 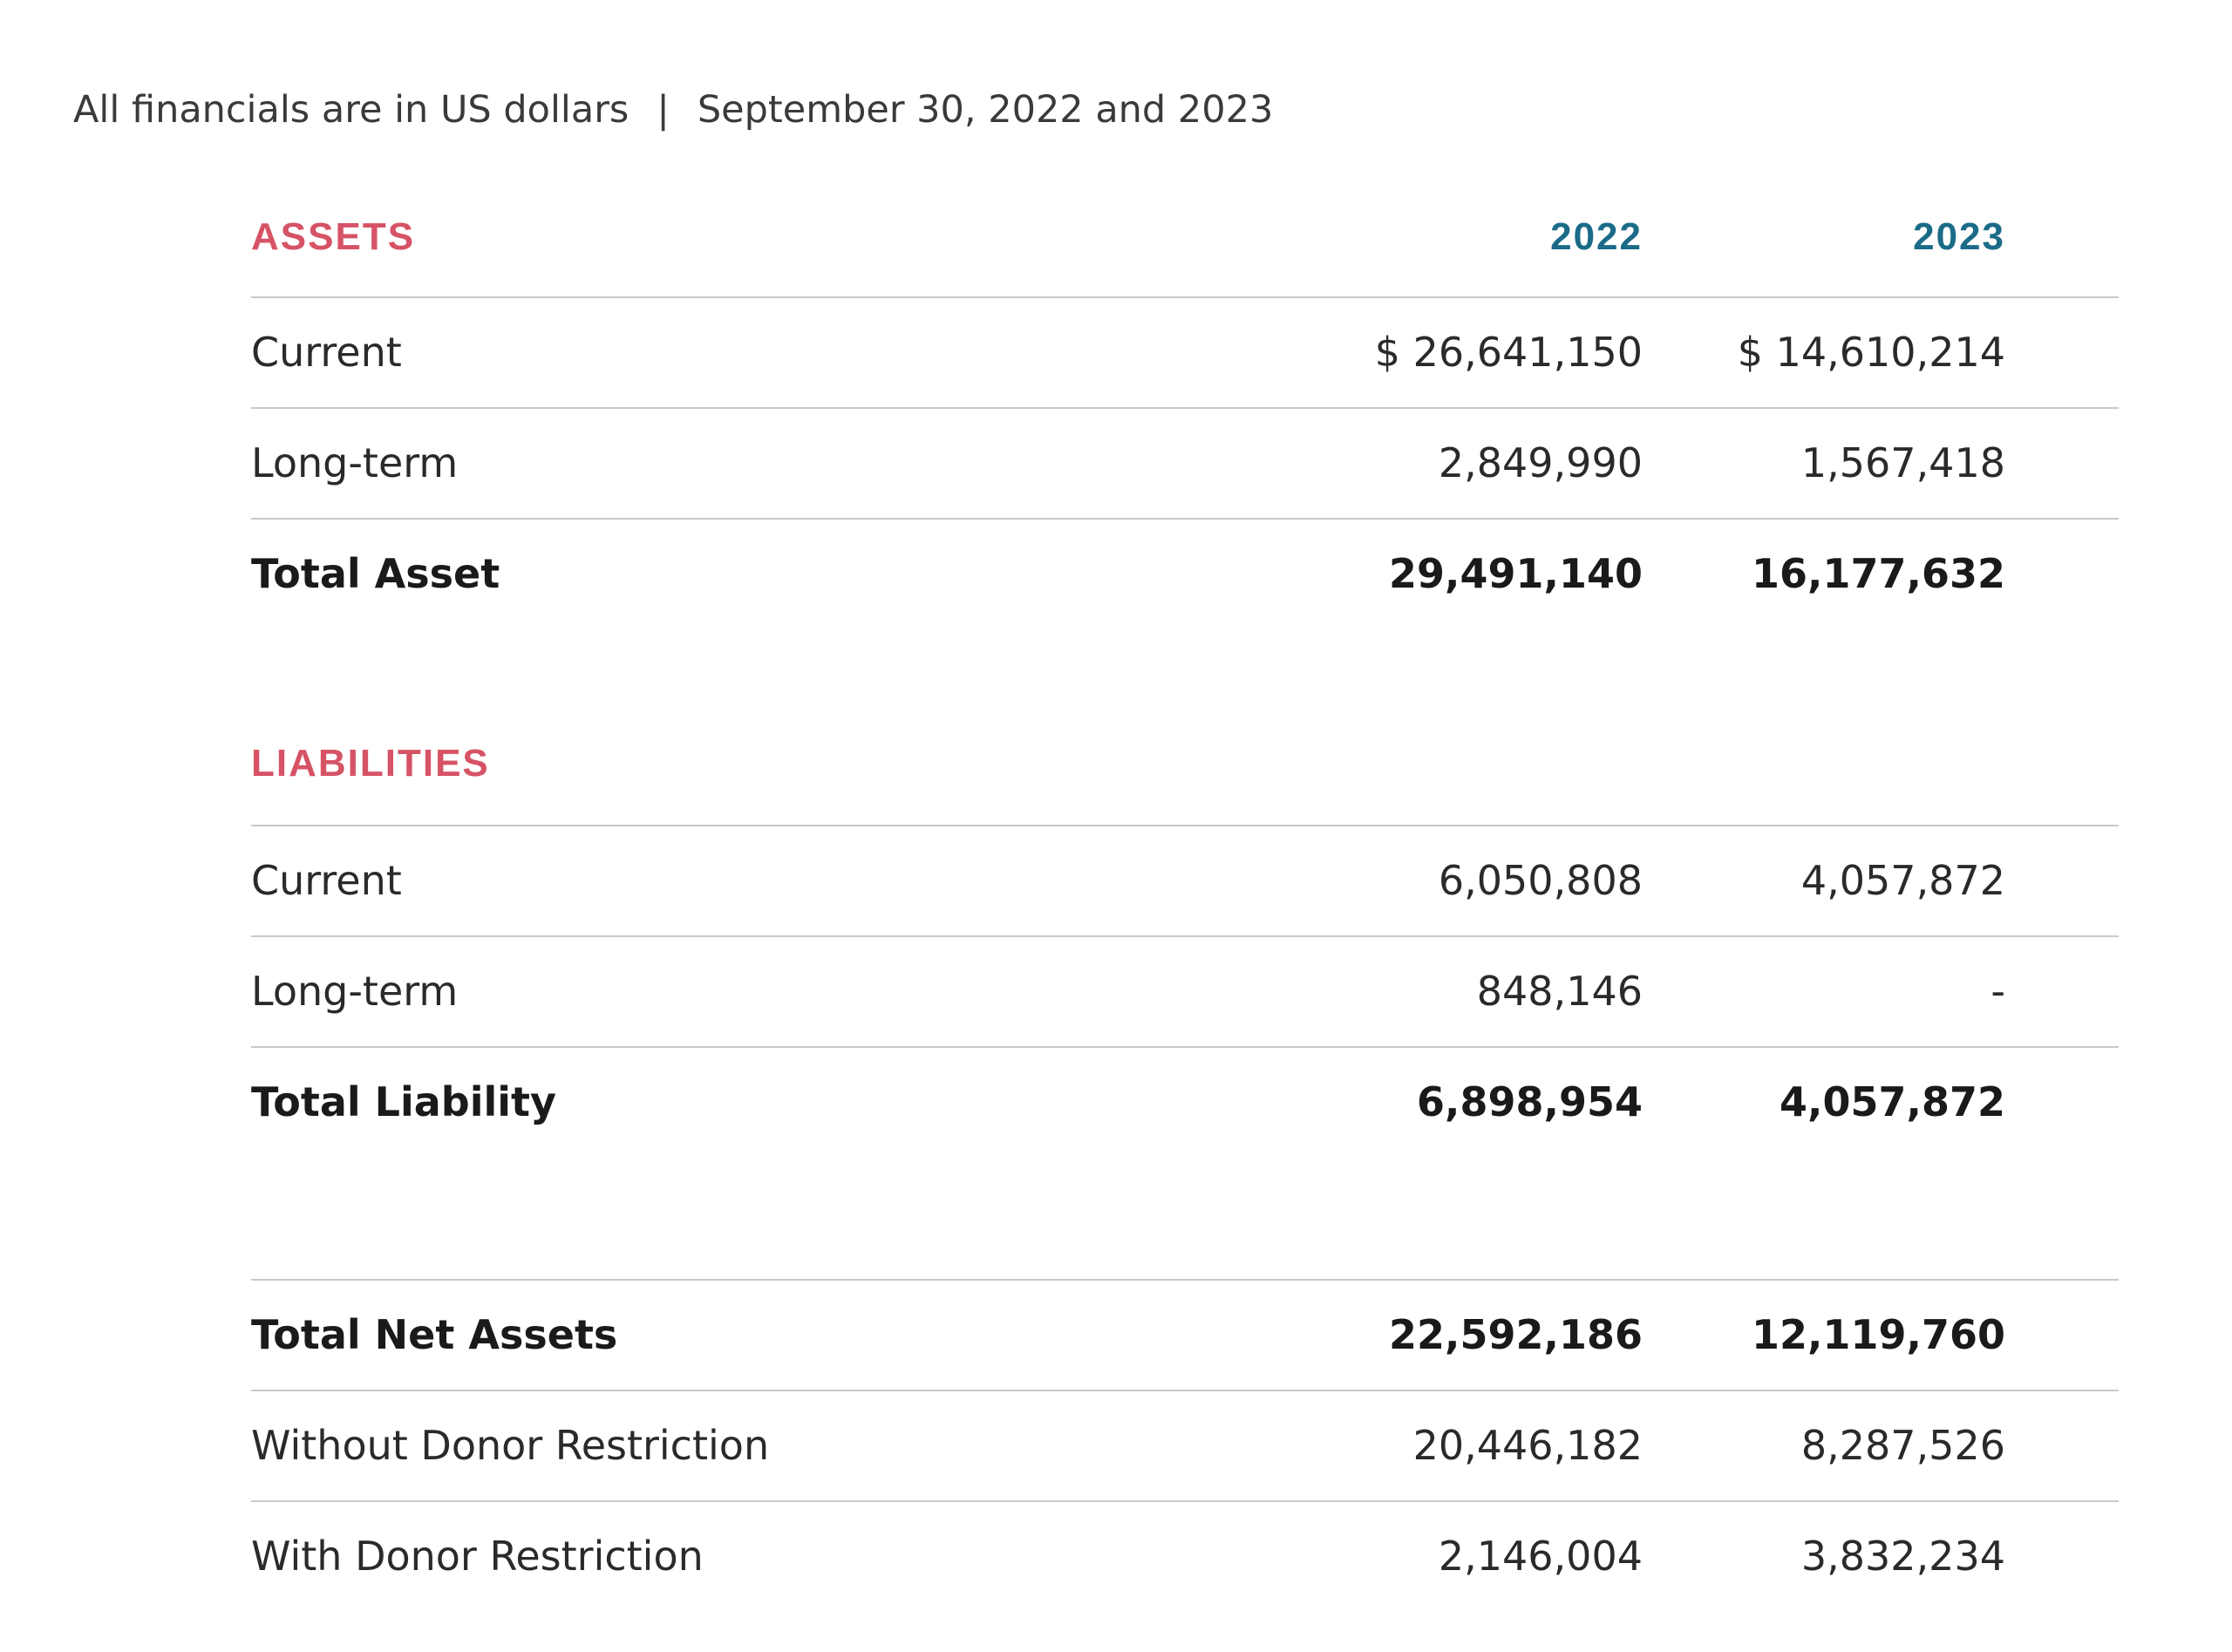 I want to click on row-label: Without Donor Restriction, so click(x=510, y=1445).